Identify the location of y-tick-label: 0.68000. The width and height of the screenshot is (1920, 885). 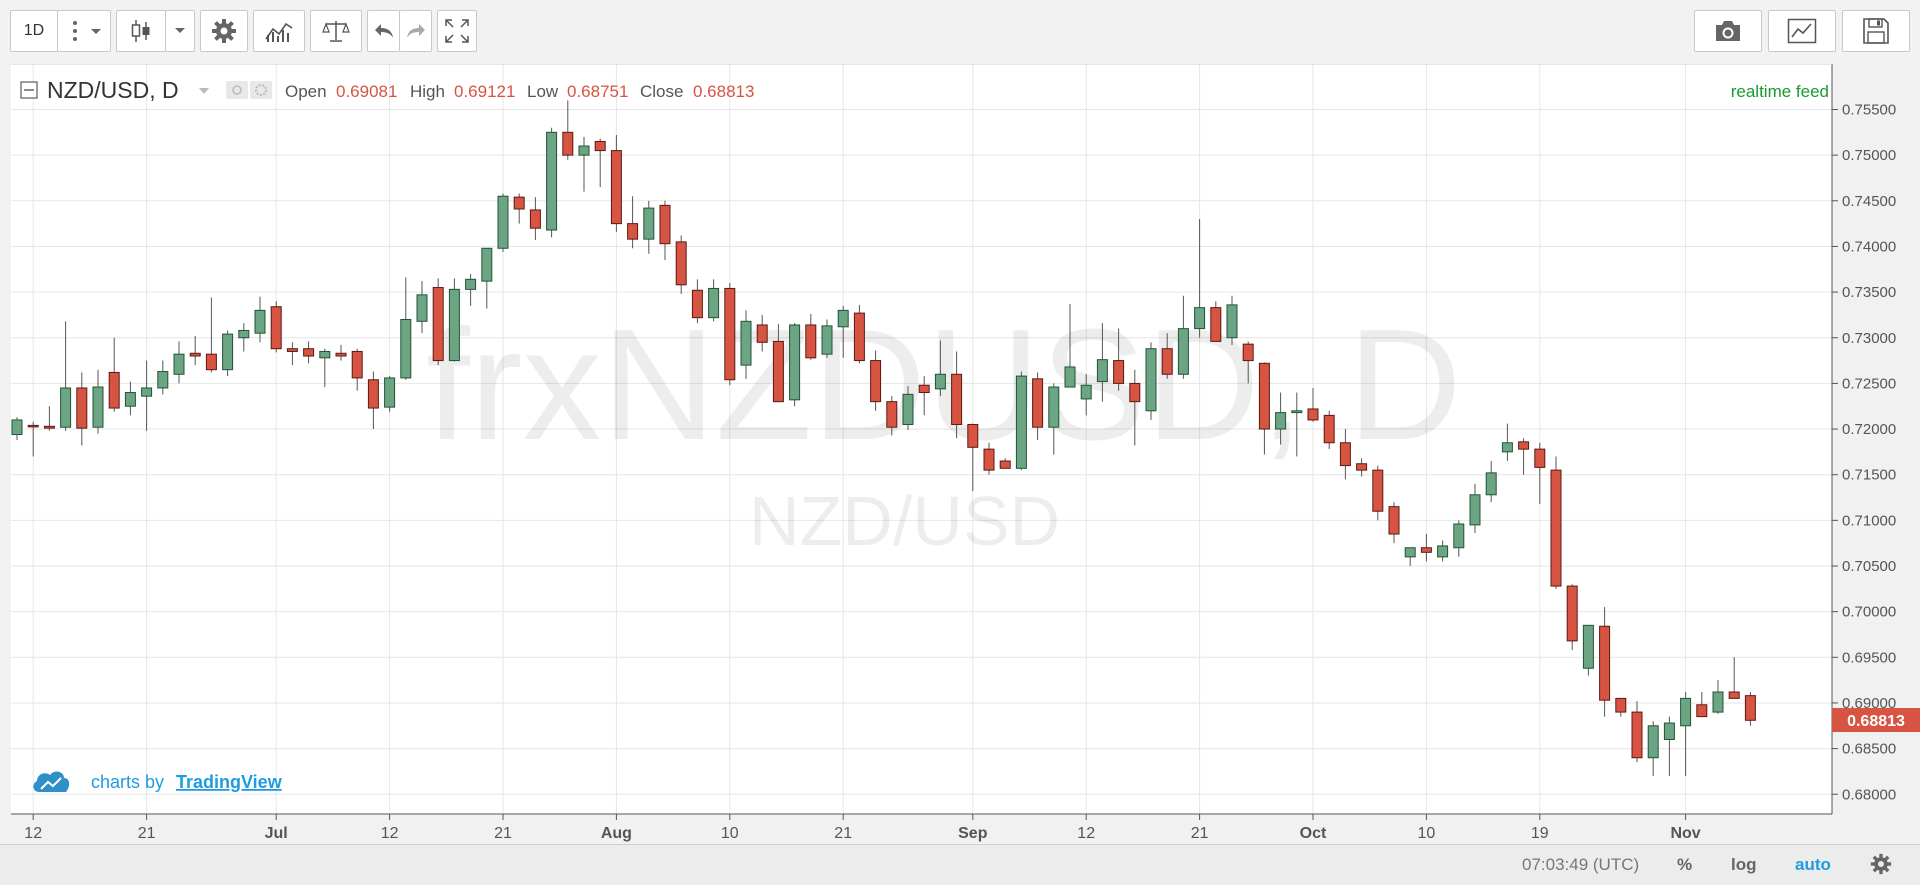
(1869, 794).